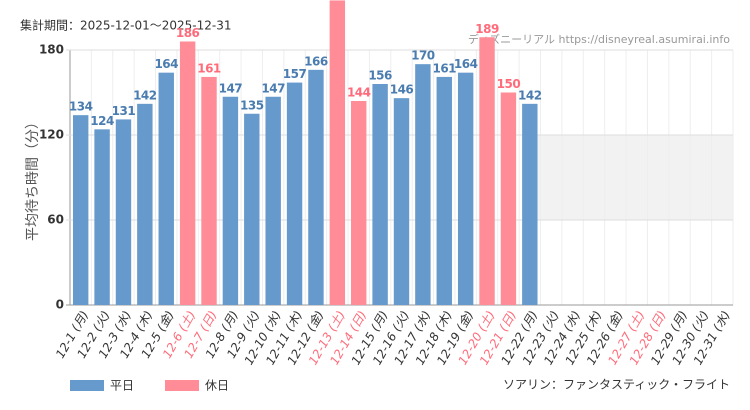 The height and width of the screenshot is (410, 750). I want to click on value-label: 146, so click(402, 90).